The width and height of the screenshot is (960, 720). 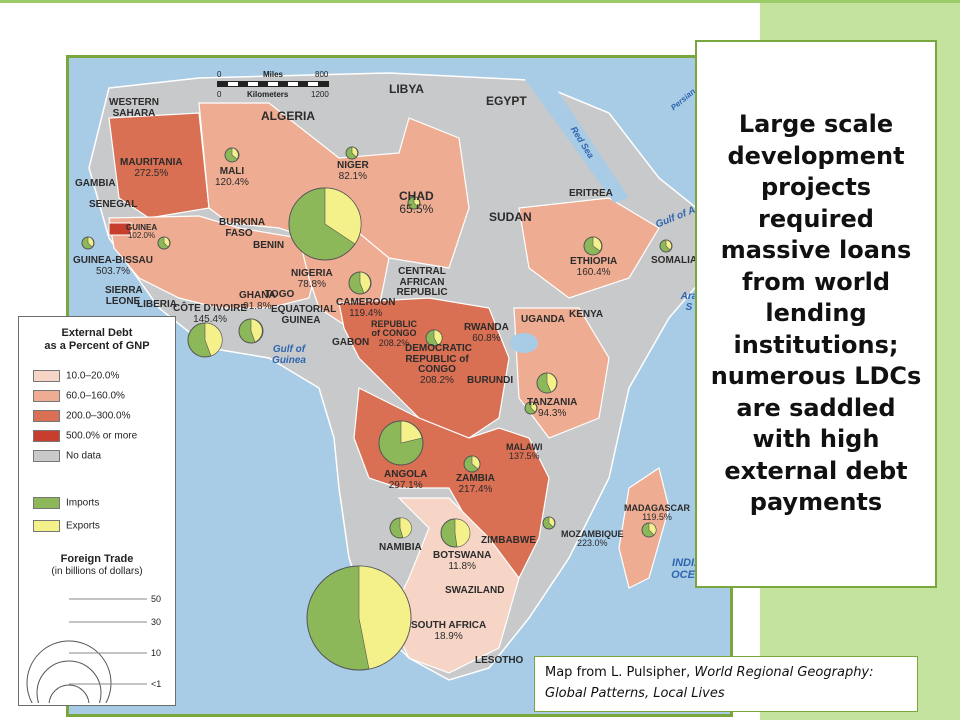 What do you see at coordinates (620, 672) in the screenshot?
I see `credit-prefix: Map from L. Pulsipher,` at bounding box center [620, 672].